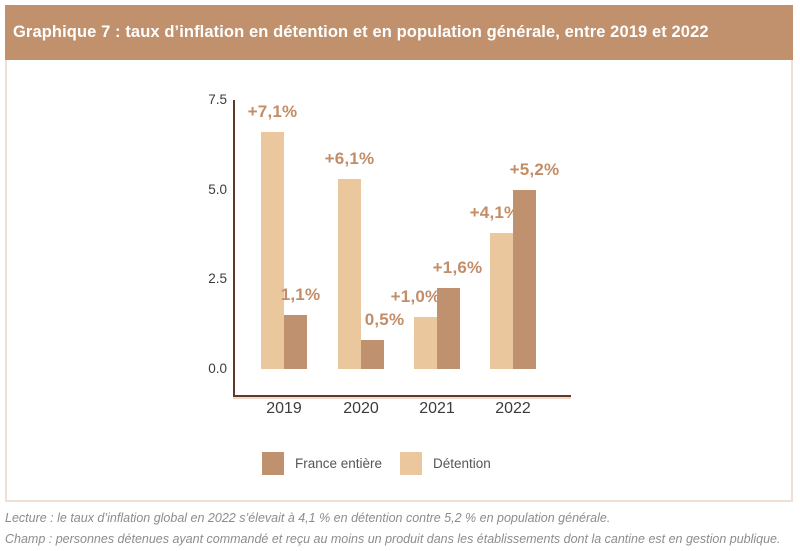 Image resolution: width=800 pixels, height=551 pixels. I want to click on bar-france-entiere-2021, so click(448, 328).